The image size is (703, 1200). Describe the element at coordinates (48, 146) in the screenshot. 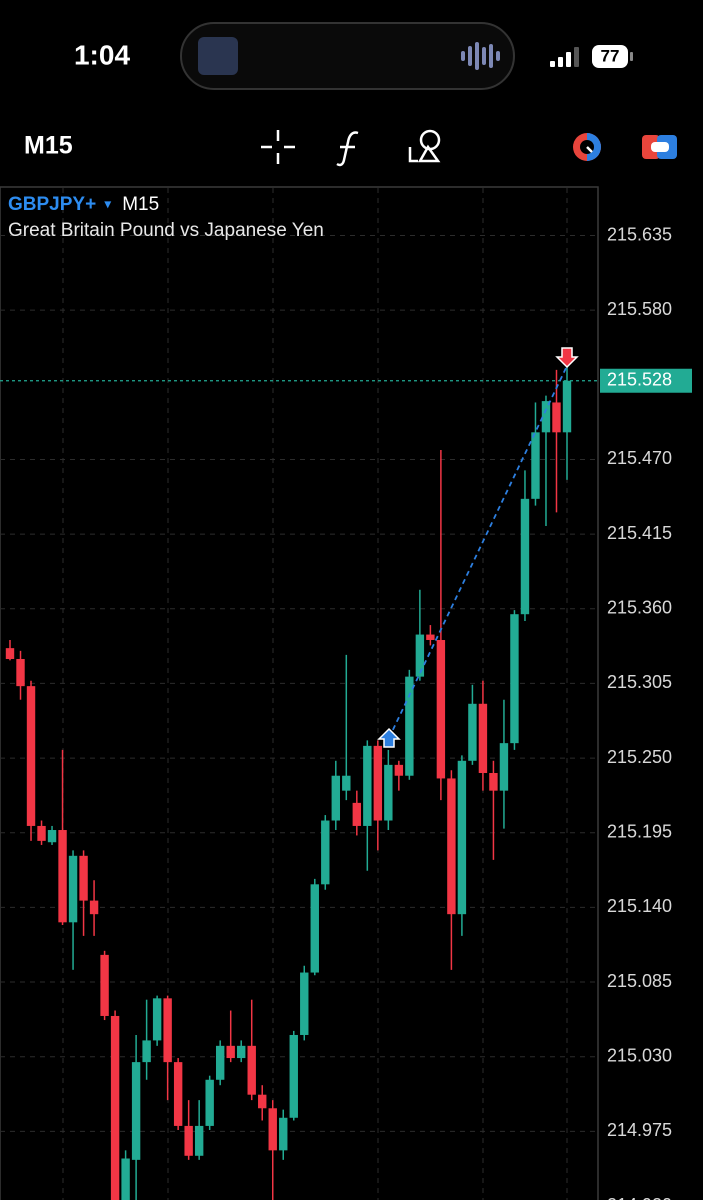

I see `toolbar-timeframe: M15` at that location.